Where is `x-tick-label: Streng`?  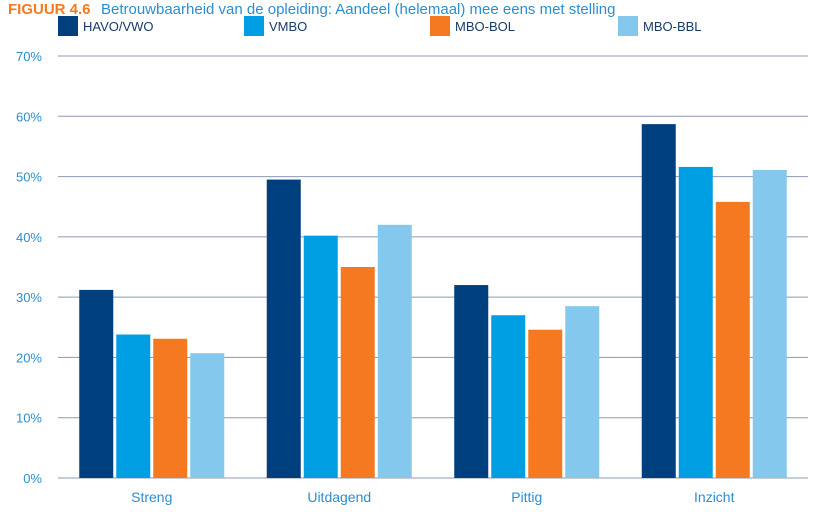 x-tick-label: Streng is located at coordinates (151, 497).